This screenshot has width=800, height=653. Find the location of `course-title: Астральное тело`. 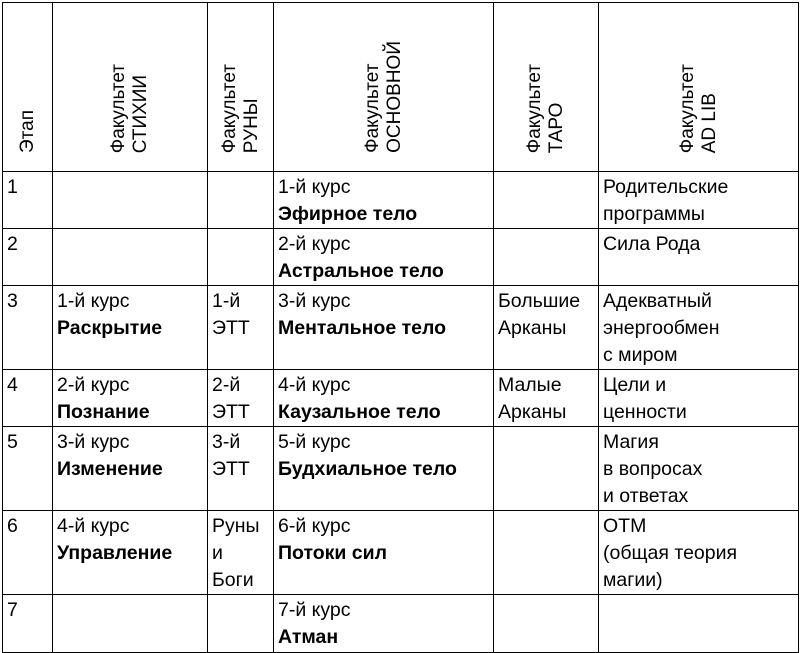

course-title: Астральное тело is located at coordinates (361, 271).